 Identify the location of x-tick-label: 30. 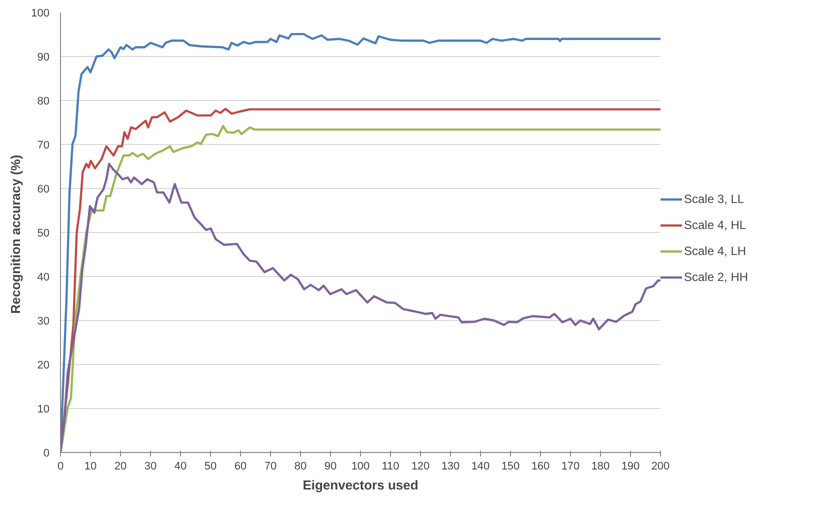
(150, 466).